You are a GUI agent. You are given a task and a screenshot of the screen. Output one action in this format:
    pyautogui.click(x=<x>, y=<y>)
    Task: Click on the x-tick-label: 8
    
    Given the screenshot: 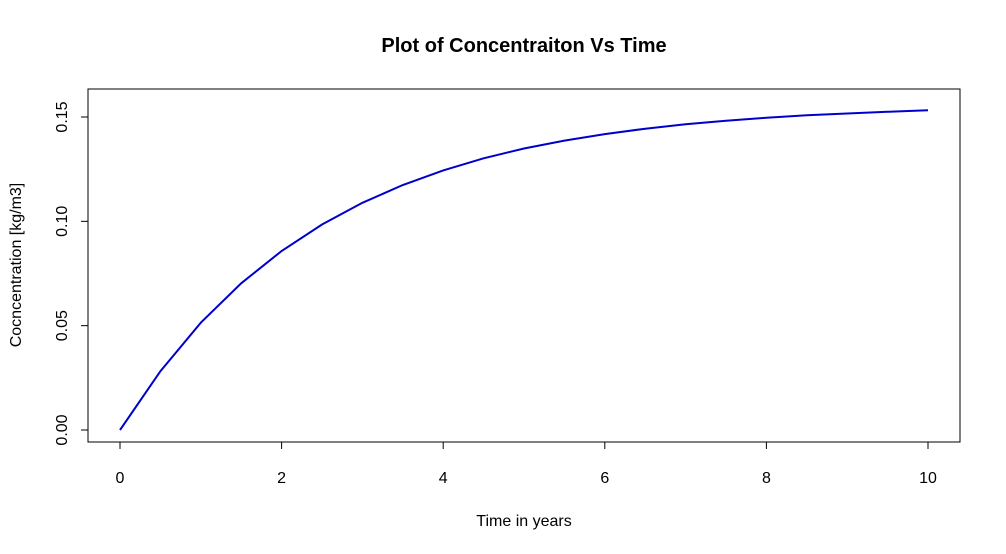 What is the action you would take?
    pyautogui.click(x=766, y=478)
    